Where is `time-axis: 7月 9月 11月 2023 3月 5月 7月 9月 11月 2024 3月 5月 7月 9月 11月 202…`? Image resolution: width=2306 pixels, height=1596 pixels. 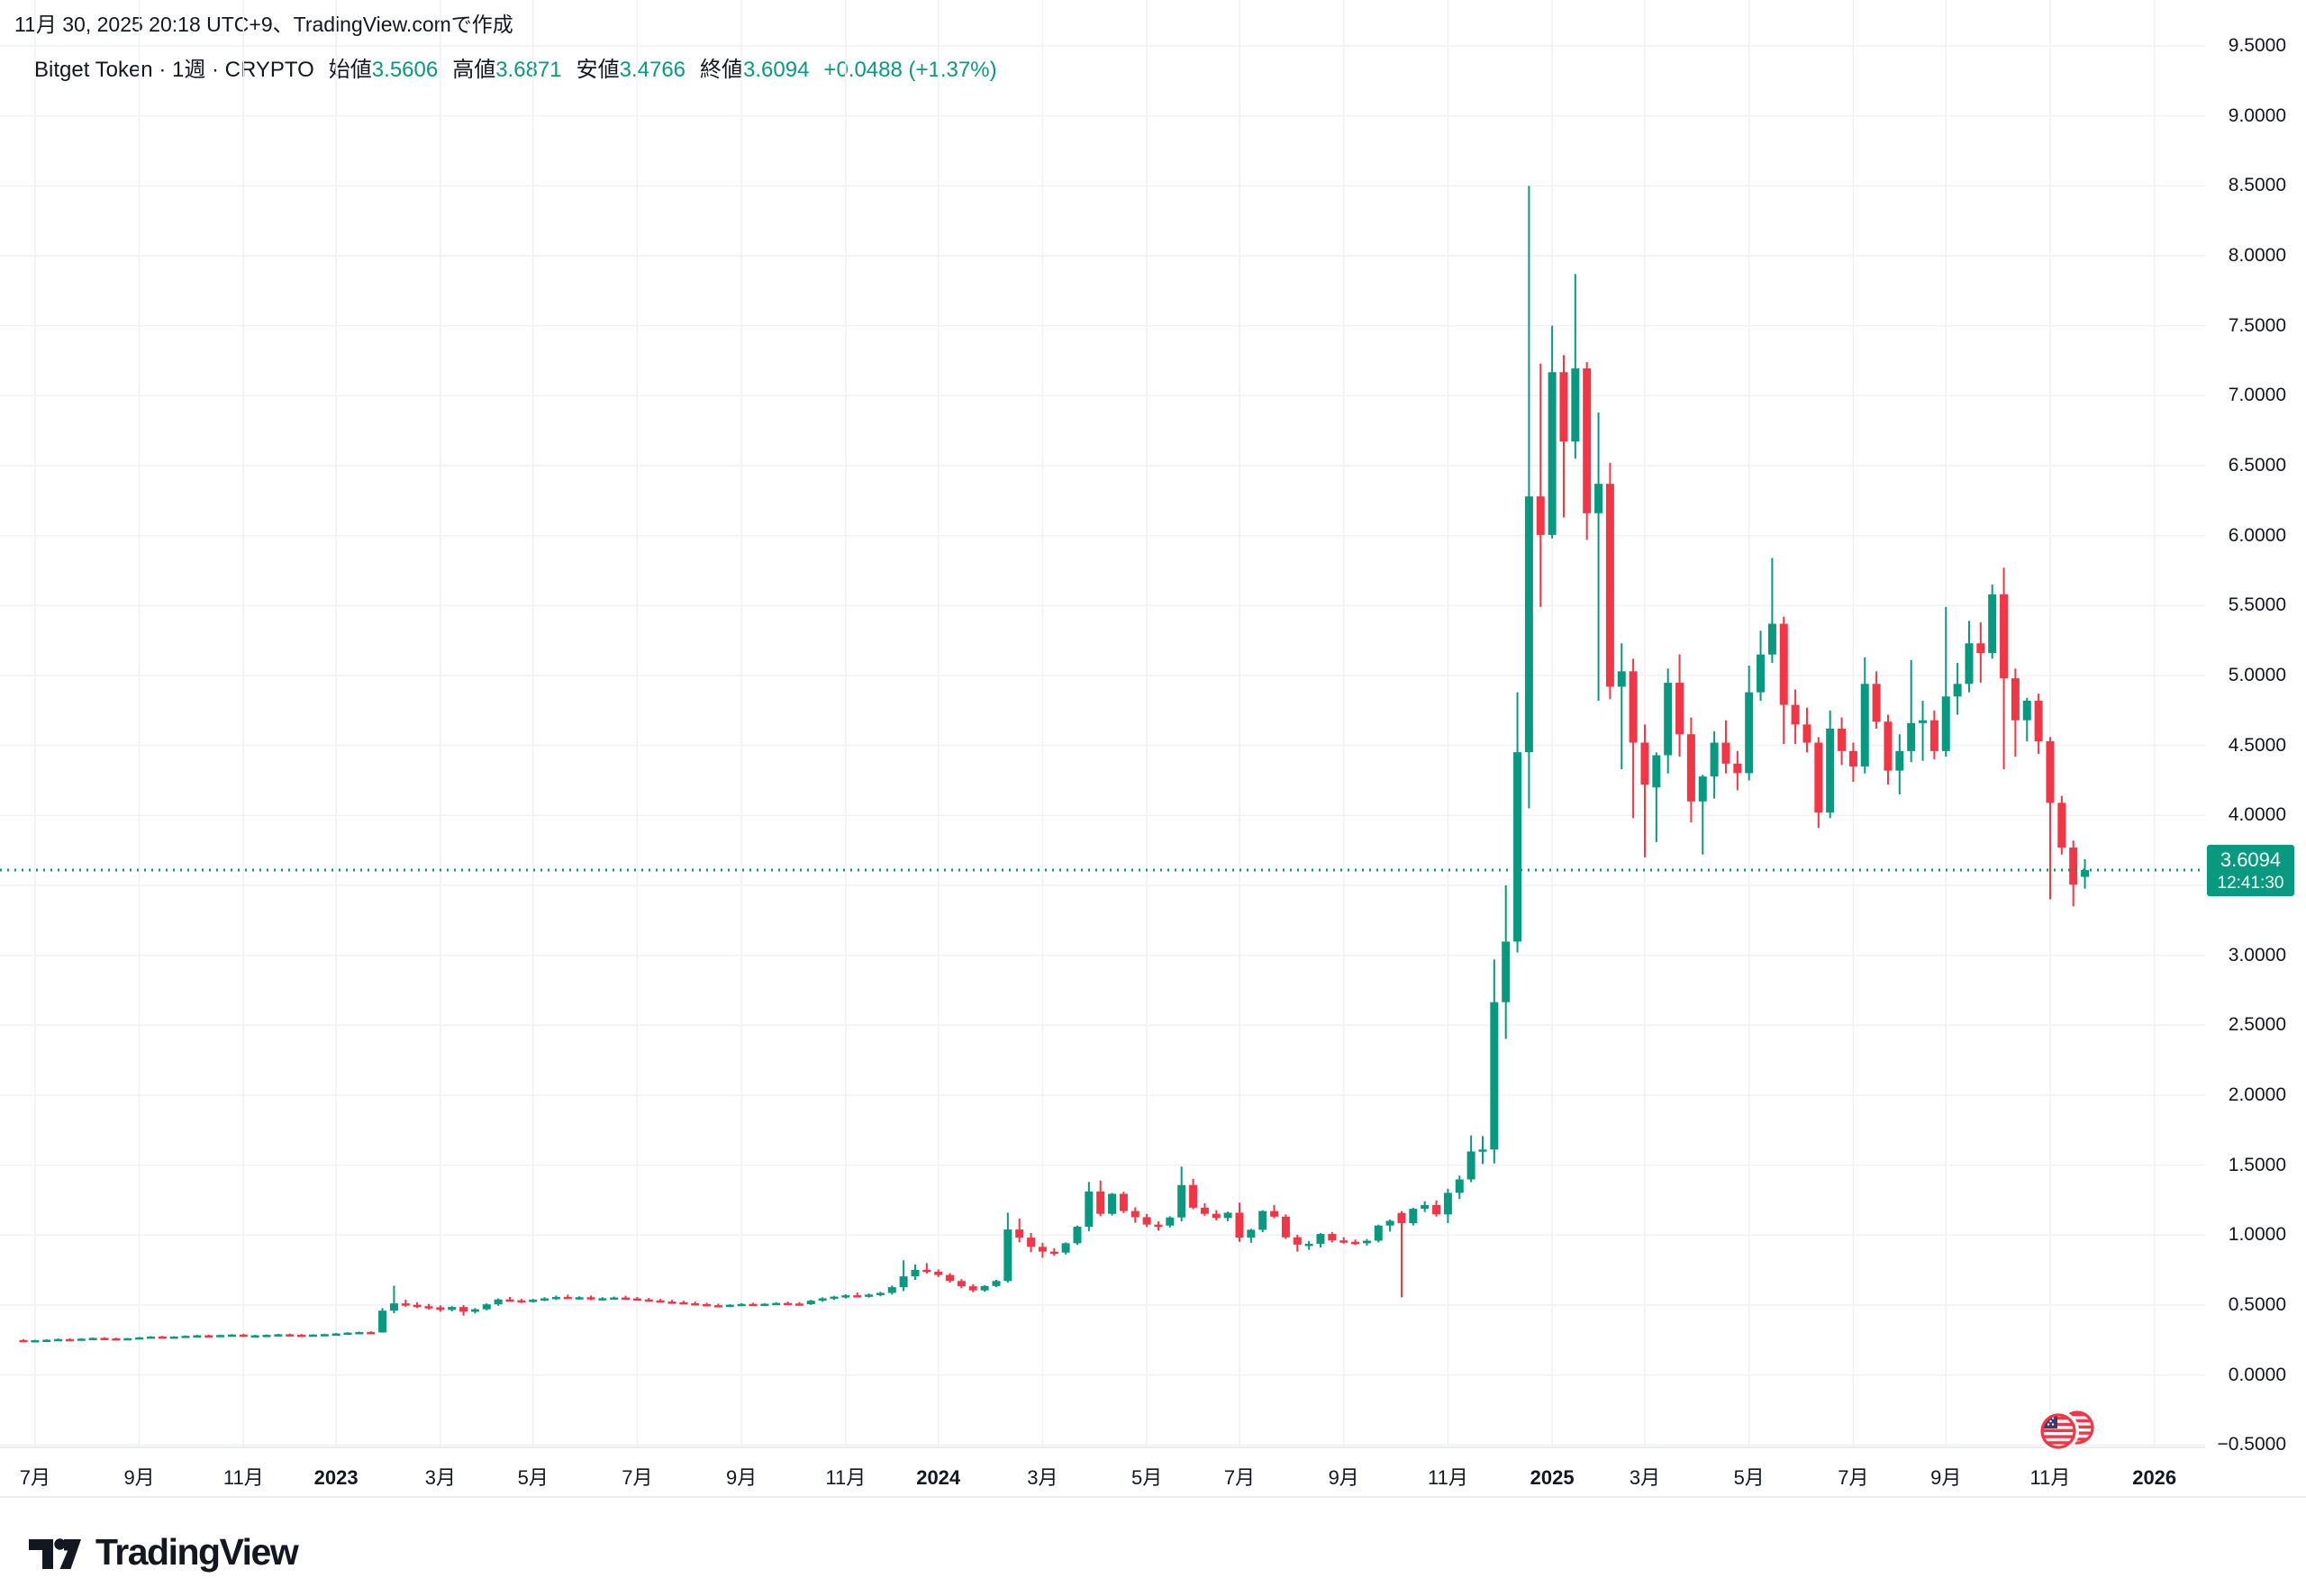
time-axis: 7月 9月 11月 2023 3月 5月 7月 9月 11月 2024 3月 5月 7月 9月 11月 202… is located at coordinates (1153, 1478).